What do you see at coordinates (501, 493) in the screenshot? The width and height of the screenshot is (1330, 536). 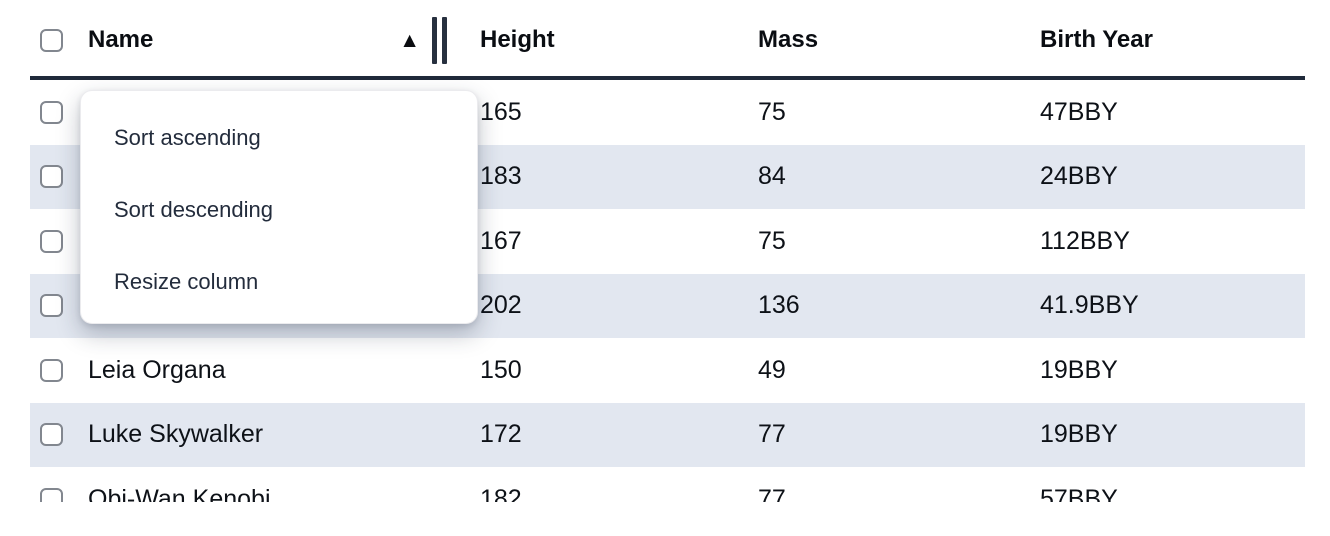 I see `height-cell: 182` at bounding box center [501, 493].